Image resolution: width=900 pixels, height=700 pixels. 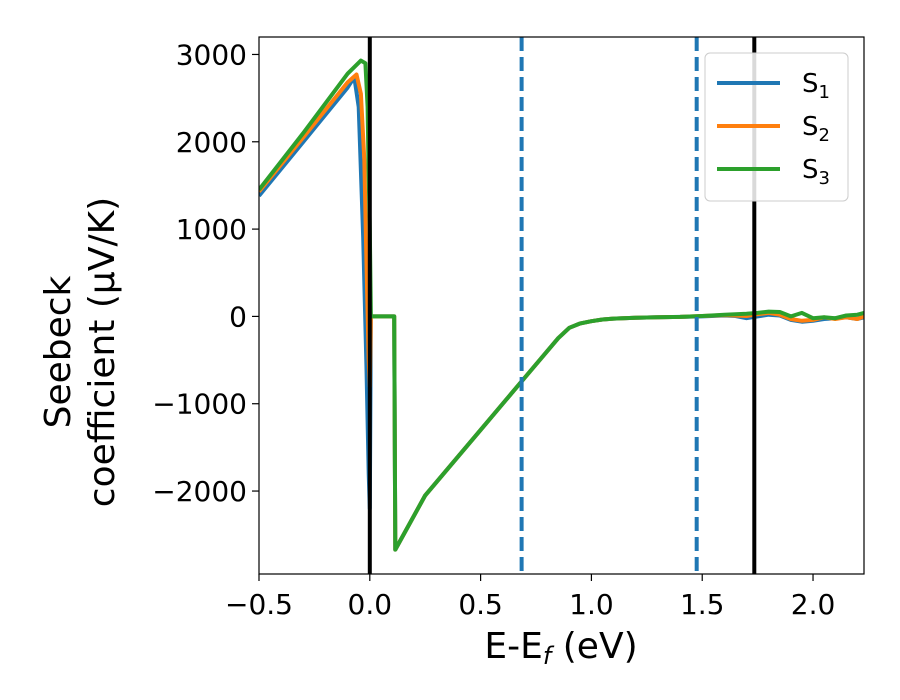 I want to click on y-ticks: −2000 −1000 0 1000 2000 3000, so click(x=205, y=273).